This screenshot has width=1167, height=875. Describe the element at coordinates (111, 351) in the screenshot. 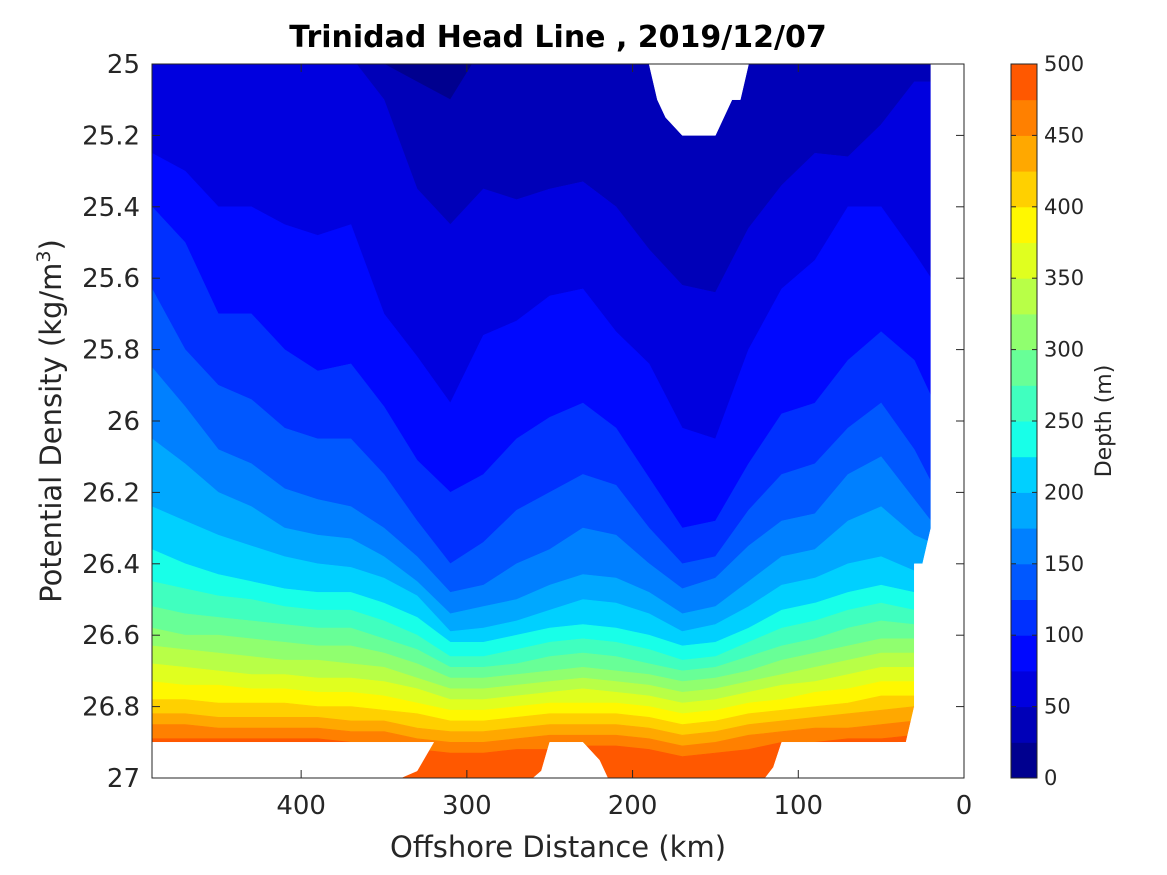

I see `y-tick-label: 25.8` at that location.